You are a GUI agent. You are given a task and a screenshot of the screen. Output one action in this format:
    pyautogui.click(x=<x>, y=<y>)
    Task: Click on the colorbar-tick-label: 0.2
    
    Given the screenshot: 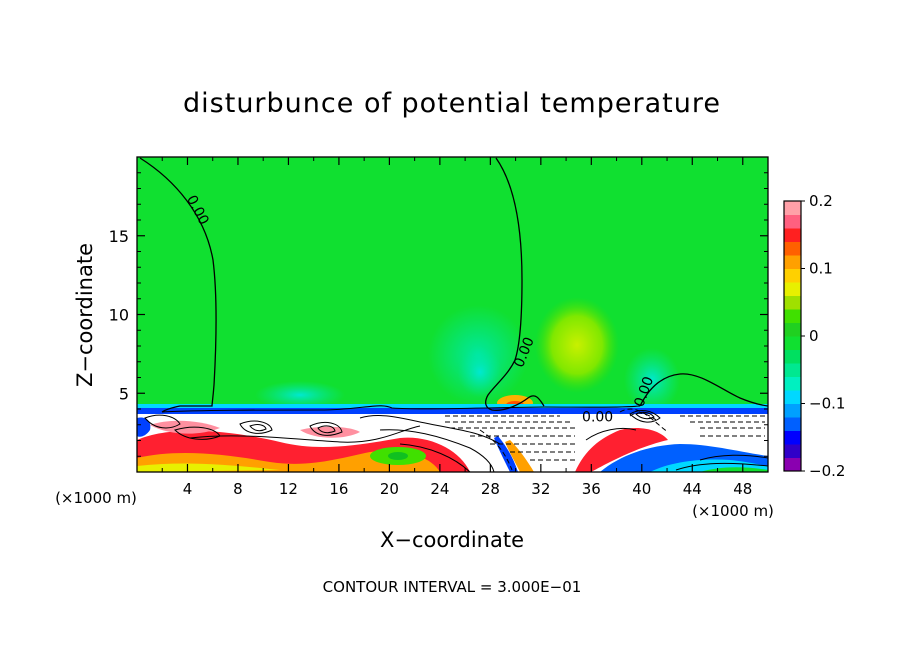 What is the action you would take?
    pyautogui.click(x=821, y=201)
    